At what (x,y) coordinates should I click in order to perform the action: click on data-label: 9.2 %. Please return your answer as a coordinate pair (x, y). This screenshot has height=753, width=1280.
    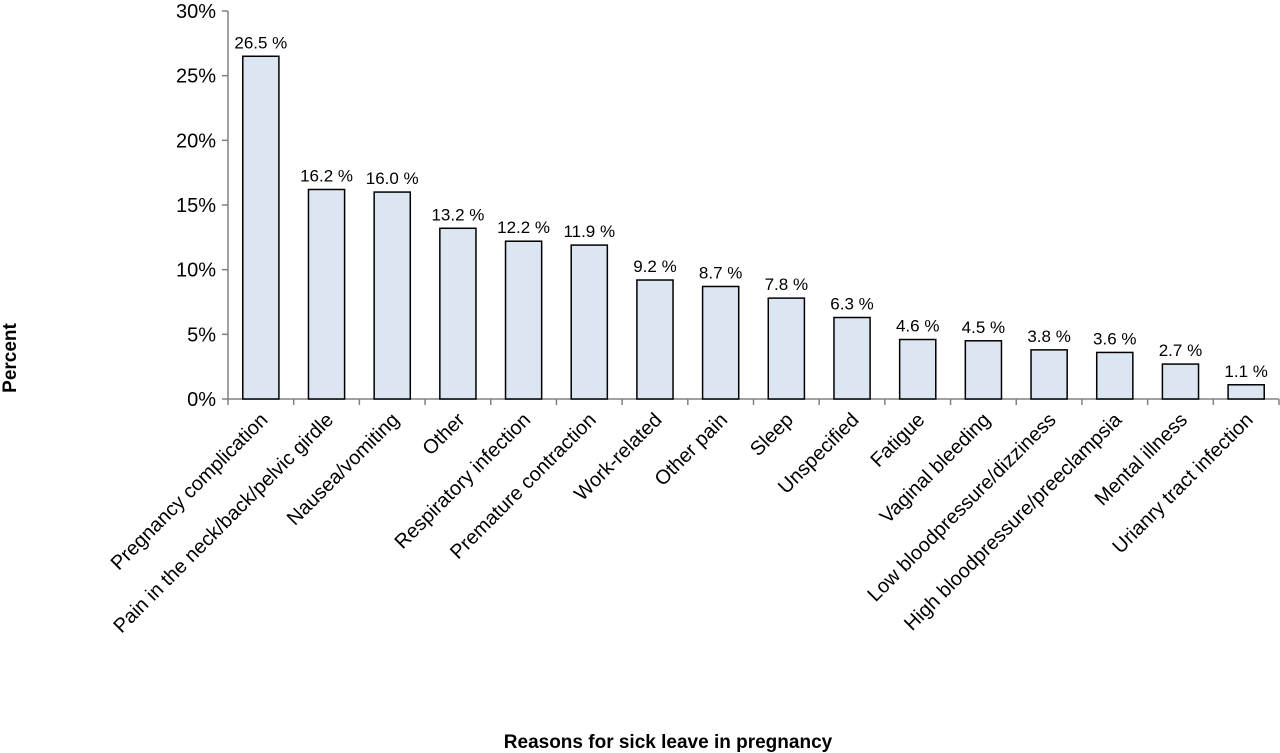
    Looking at the image, I should click on (654, 266).